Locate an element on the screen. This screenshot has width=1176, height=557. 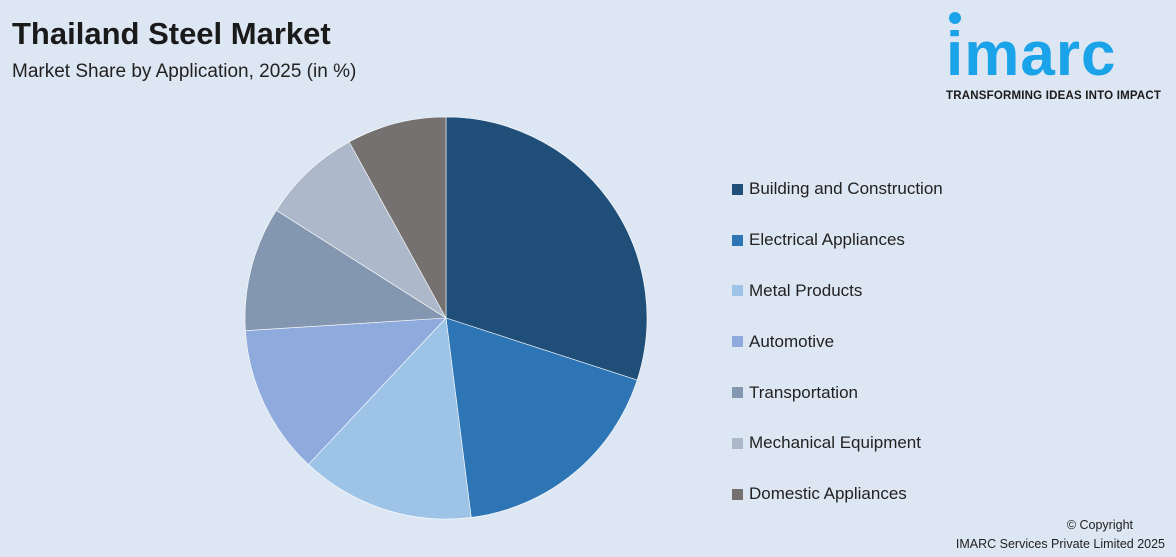
pie-slice-electrical-appliances is located at coordinates (541, 417).